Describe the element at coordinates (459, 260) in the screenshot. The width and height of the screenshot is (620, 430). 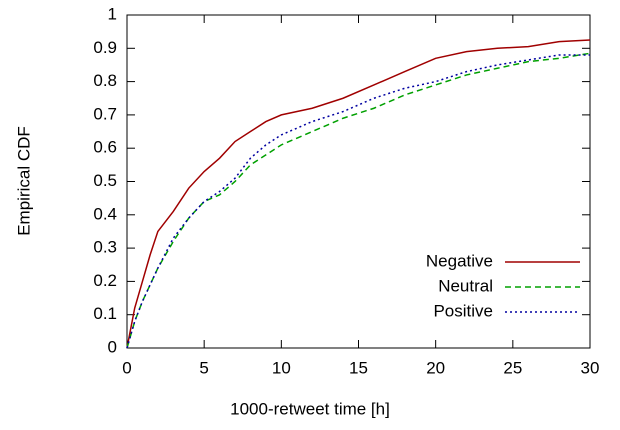
I see `legend-label: Negative` at that location.